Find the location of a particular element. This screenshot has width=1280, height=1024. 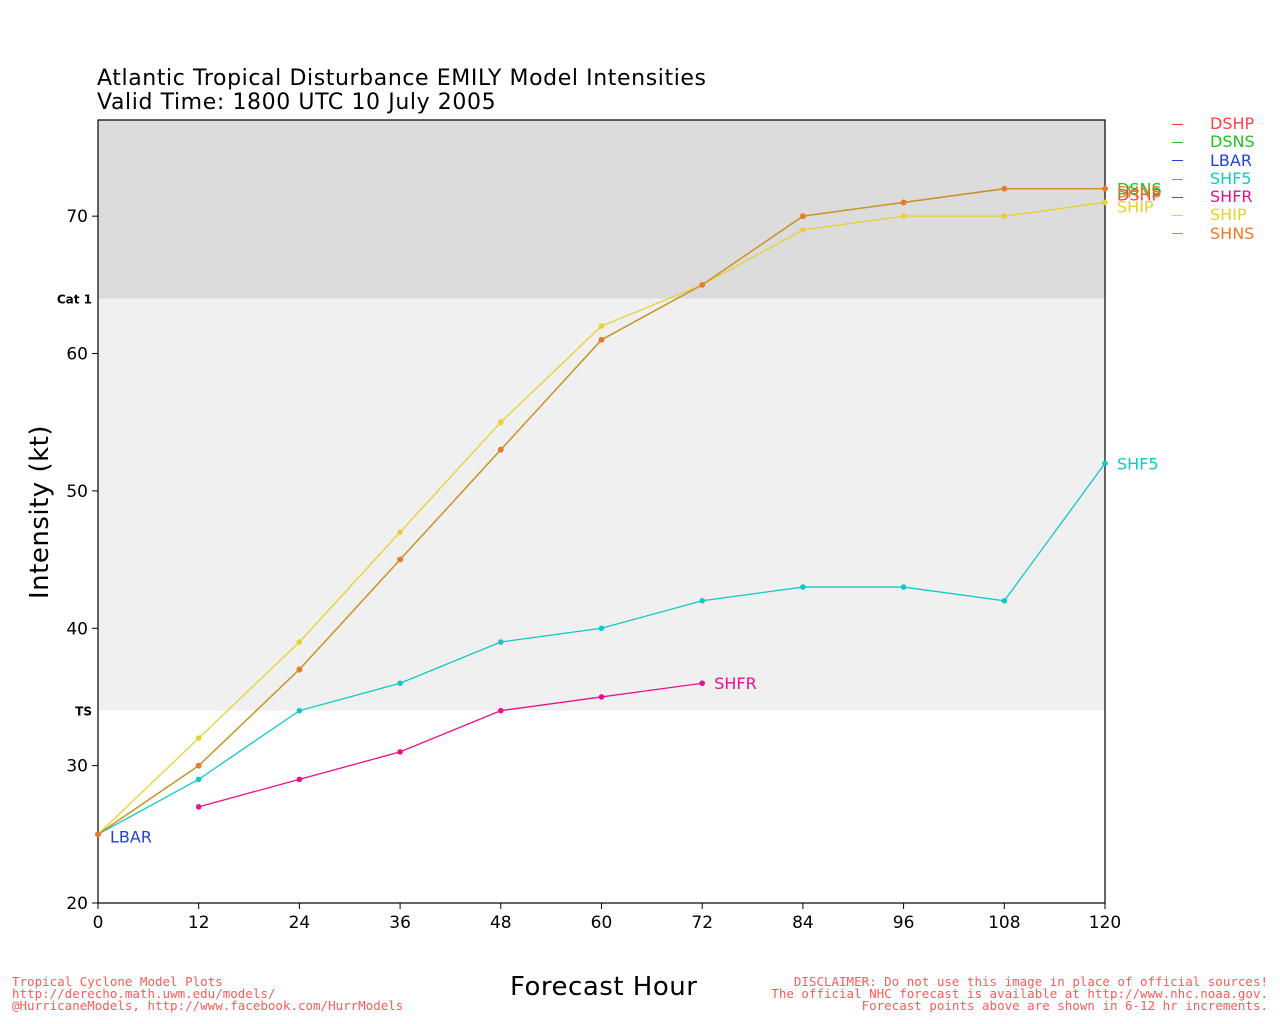

legend-item: DSNS is located at coordinates (1213, 142).